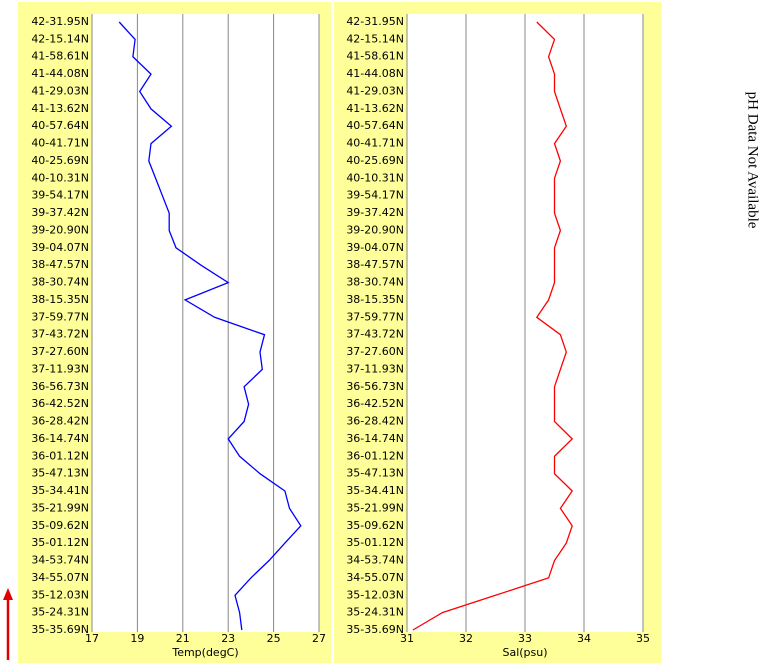  I want to click on x-axis-label: Temp(degC), so click(204, 652).